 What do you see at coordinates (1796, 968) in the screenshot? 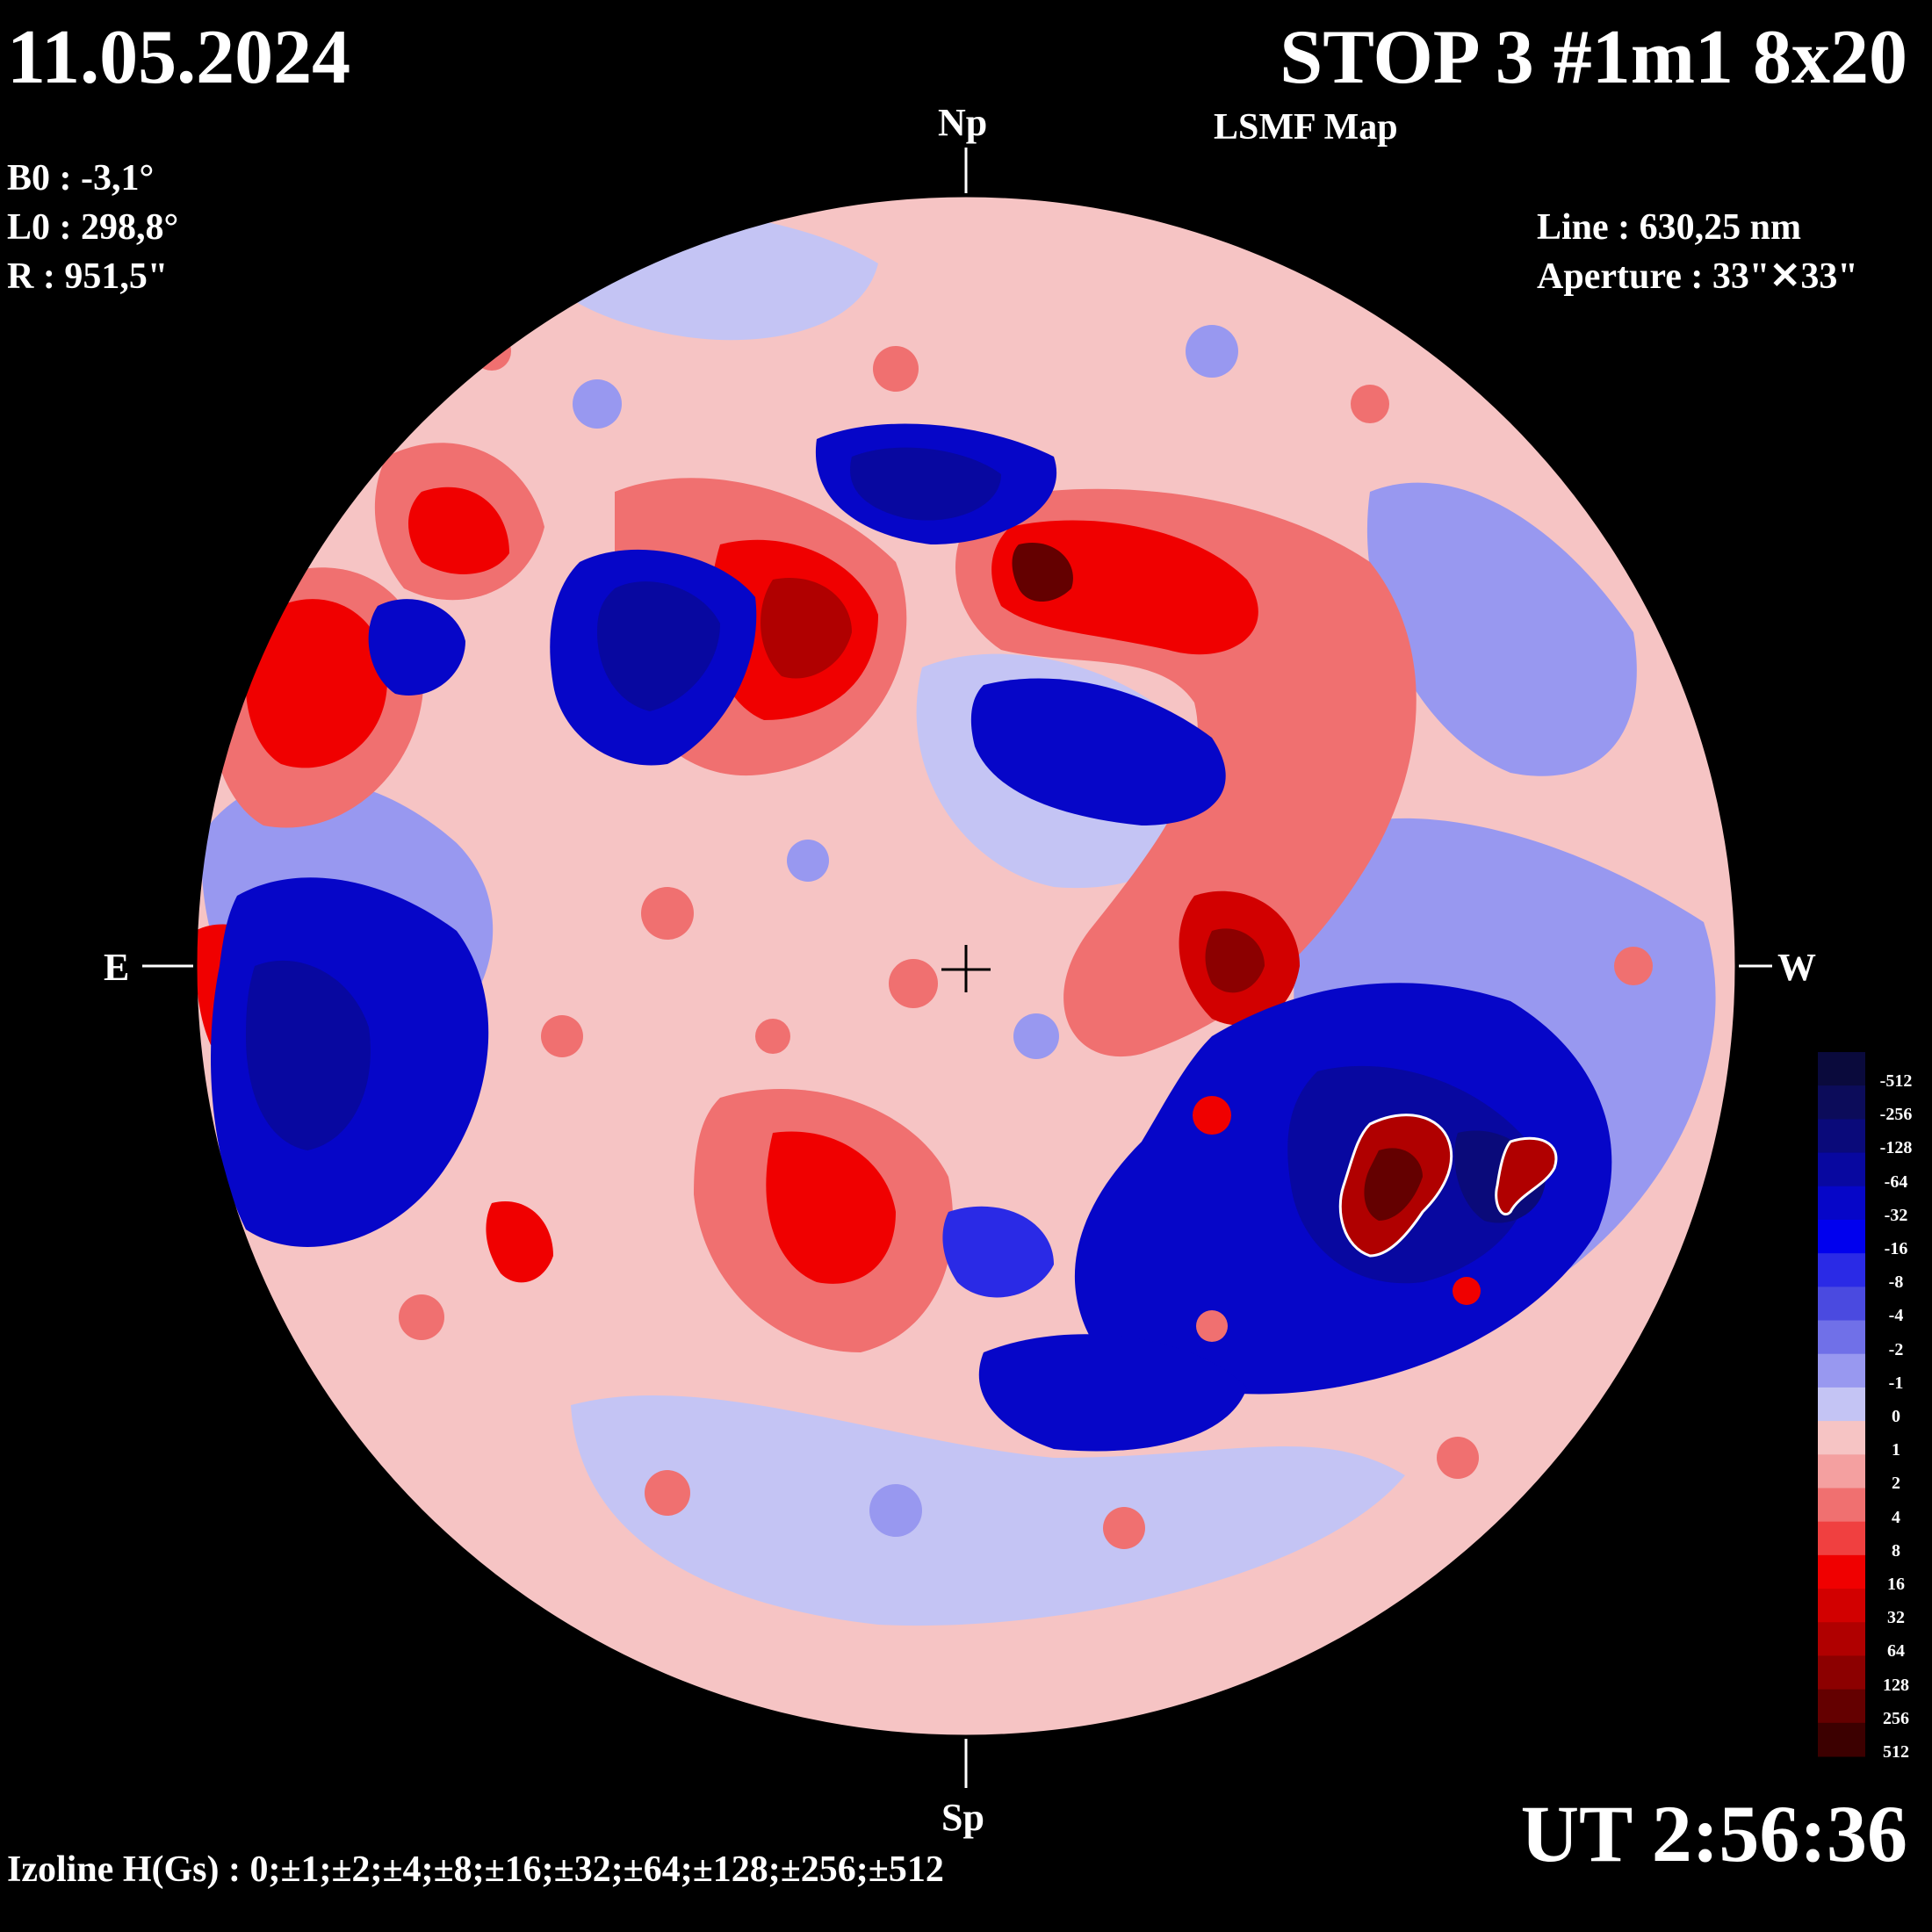
I see `west-label: W` at bounding box center [1796, 968].